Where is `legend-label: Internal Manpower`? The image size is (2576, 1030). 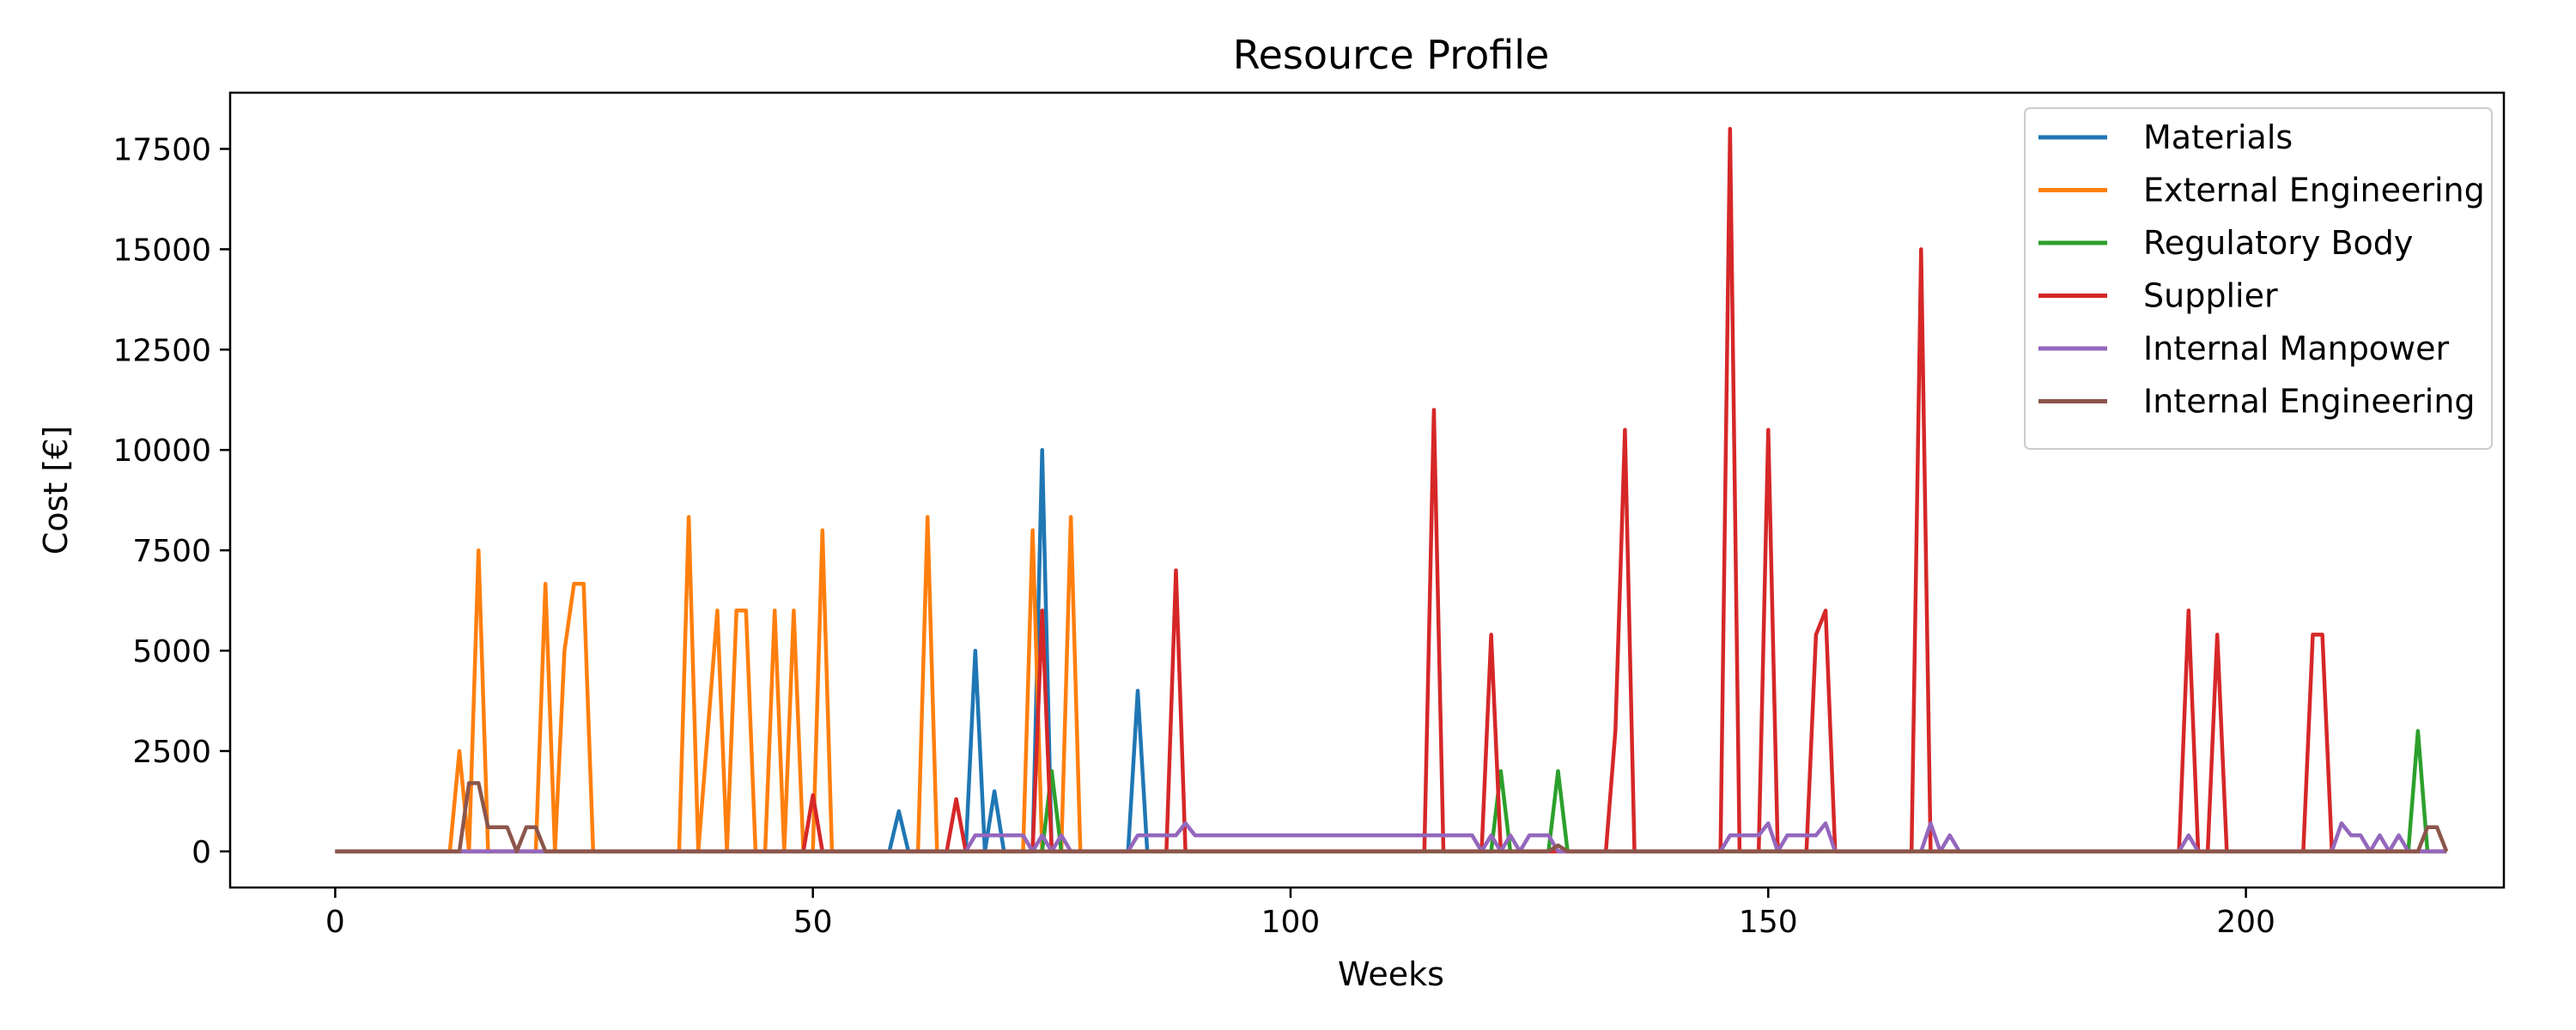
legend-label: Internal Manpower is located at coordinates (2296, 348).